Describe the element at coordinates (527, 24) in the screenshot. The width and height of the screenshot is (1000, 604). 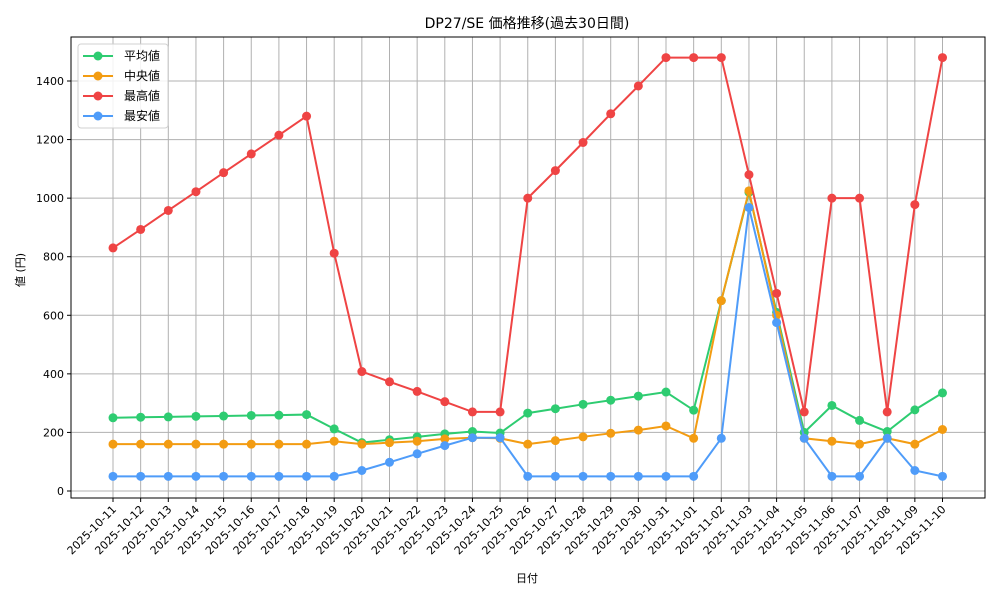
I see `chart-title: DP27/SE 価格推移(過去30日間)` at that location.